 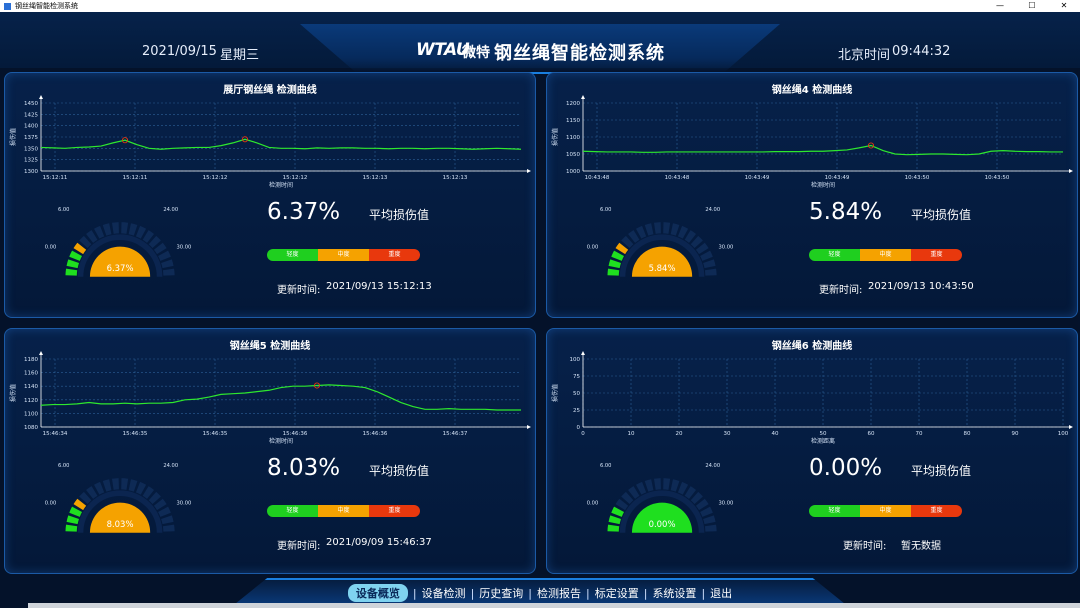 What do you see at coordinates (375, 178) in the screenshot?
I see `x-tick-label: 15:12:13` at bounding box center [375, 178].